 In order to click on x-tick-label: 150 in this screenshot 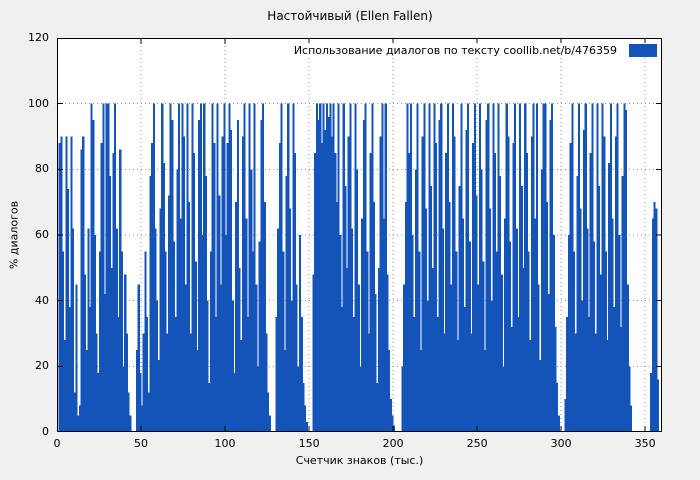, I will do `click(309, 443)`.